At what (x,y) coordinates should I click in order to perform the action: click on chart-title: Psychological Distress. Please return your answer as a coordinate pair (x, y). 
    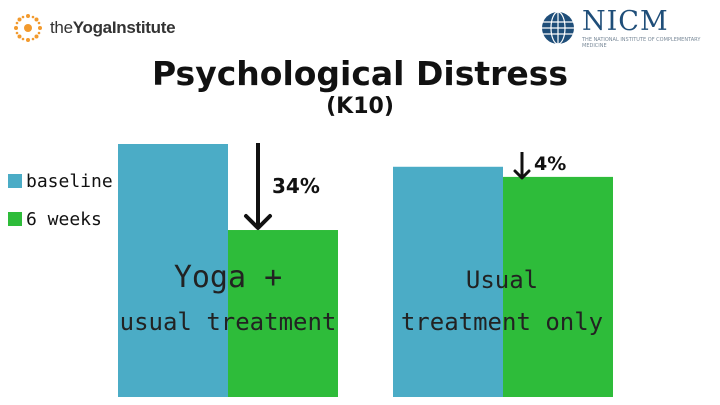
    Looking at the image, I should click on (360, 73).